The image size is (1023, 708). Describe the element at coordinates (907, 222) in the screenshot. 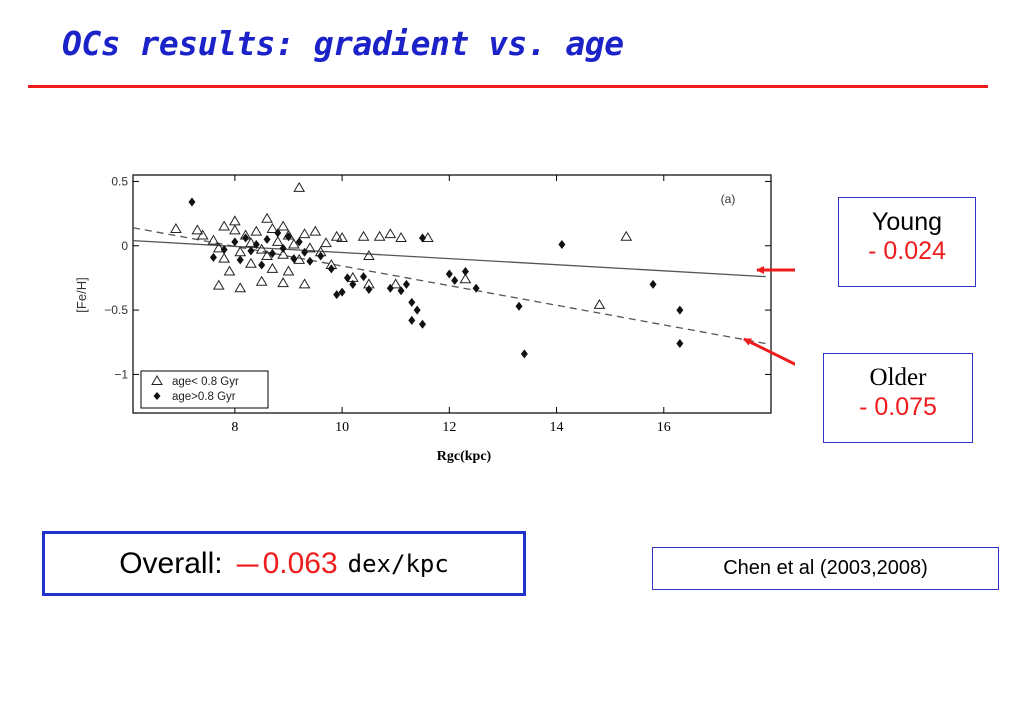

I see `young-label: Young` at that location.